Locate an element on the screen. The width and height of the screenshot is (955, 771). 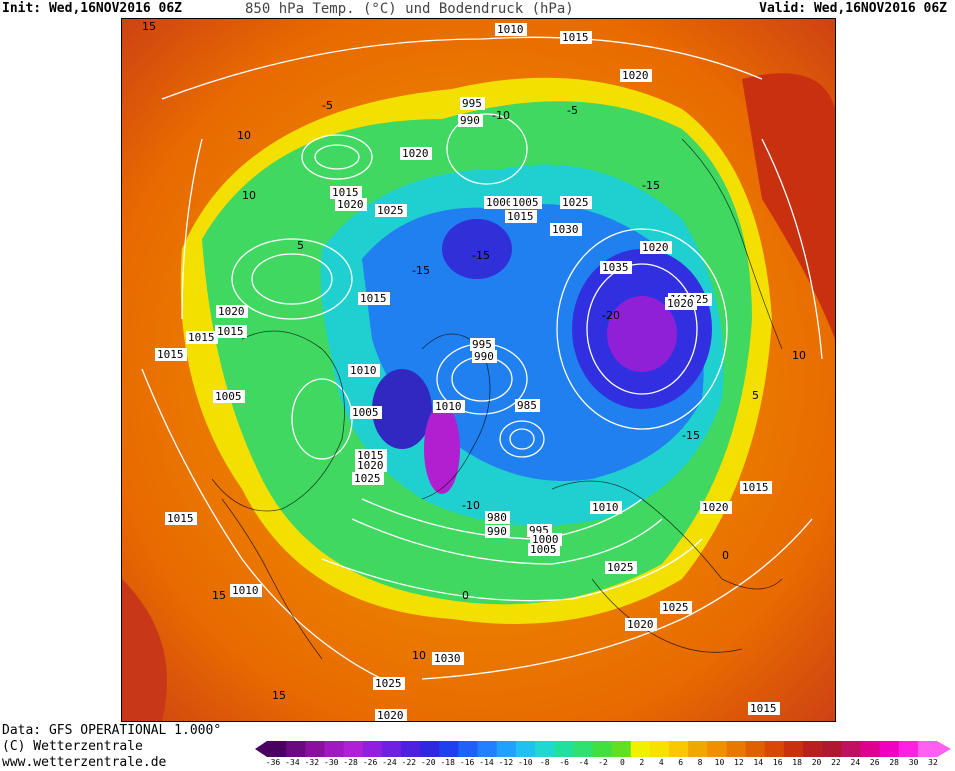
temperature-label: 15 is located at coordinates (149, 26).